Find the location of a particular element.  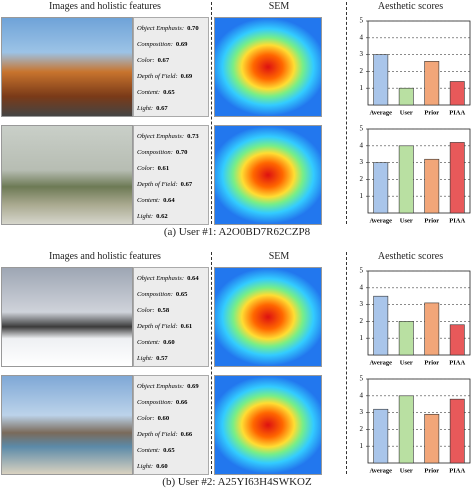

caption: (b) User #2: A25YI63H4SWKOZ is located at coordinates (237, 482).